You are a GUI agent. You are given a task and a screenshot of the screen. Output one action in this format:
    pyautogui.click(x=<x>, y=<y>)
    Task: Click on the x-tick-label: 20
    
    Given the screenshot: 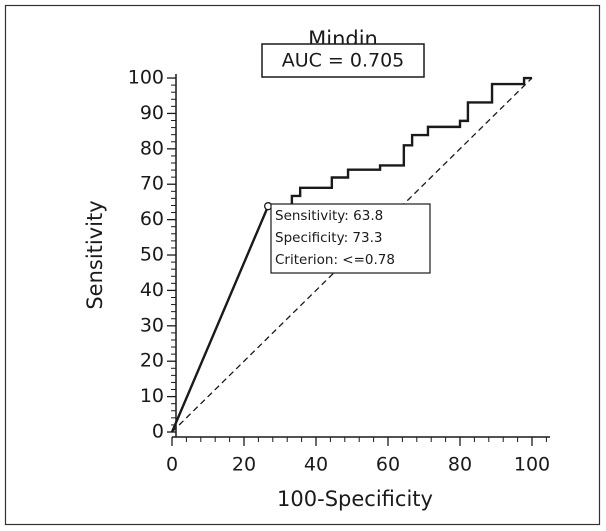 What is the action you would take?
    pyautogui.click(x=244, y=465)
    